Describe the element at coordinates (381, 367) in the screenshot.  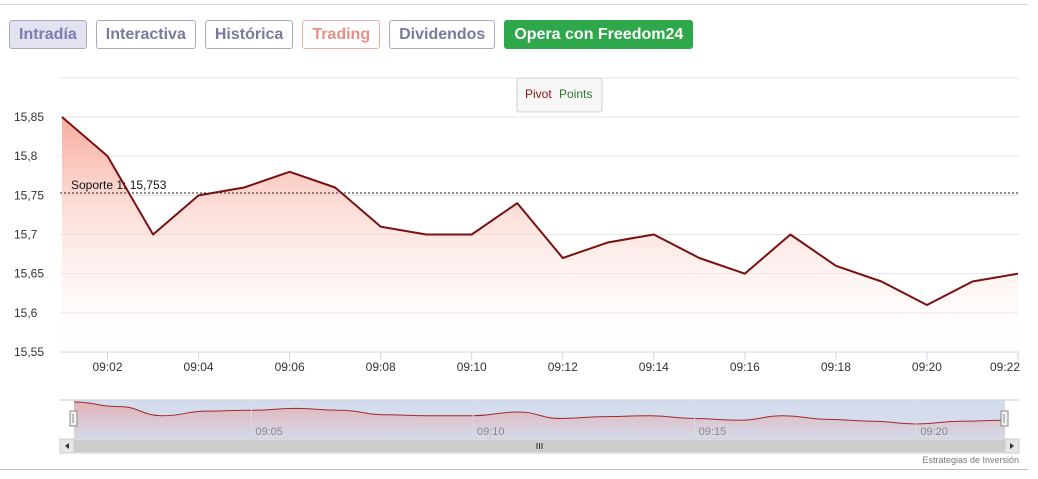
I see `x-tick-label: 09:08` at that location.